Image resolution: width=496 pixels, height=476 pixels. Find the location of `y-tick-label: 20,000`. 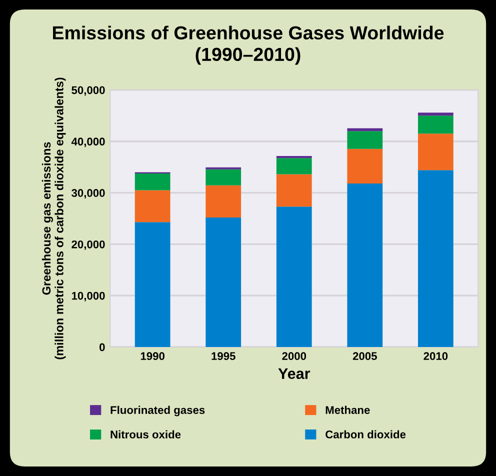

y-tick-label: 20,000 is located at coordinates (88, 245).